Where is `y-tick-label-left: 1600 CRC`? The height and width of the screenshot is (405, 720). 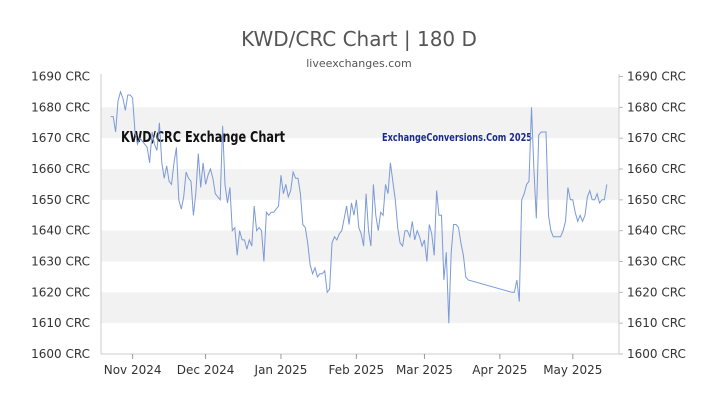 y-tick-label-left: 1600 CRC is located at coordinates (60, 354).